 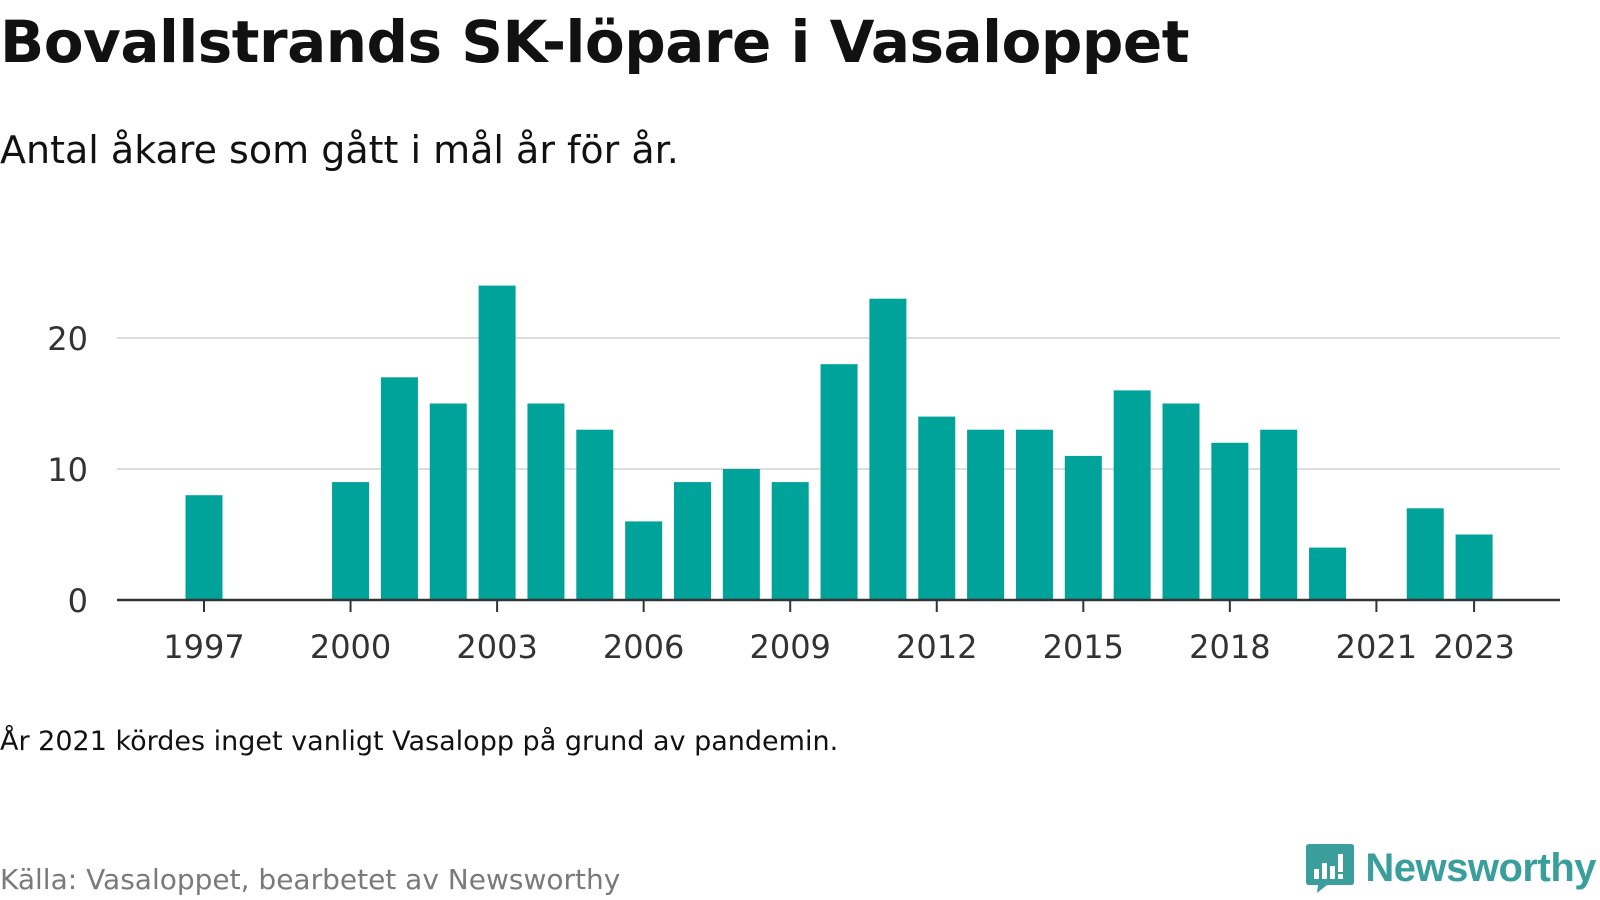 I want to click on bar-2005, so click(x=595, y=514).